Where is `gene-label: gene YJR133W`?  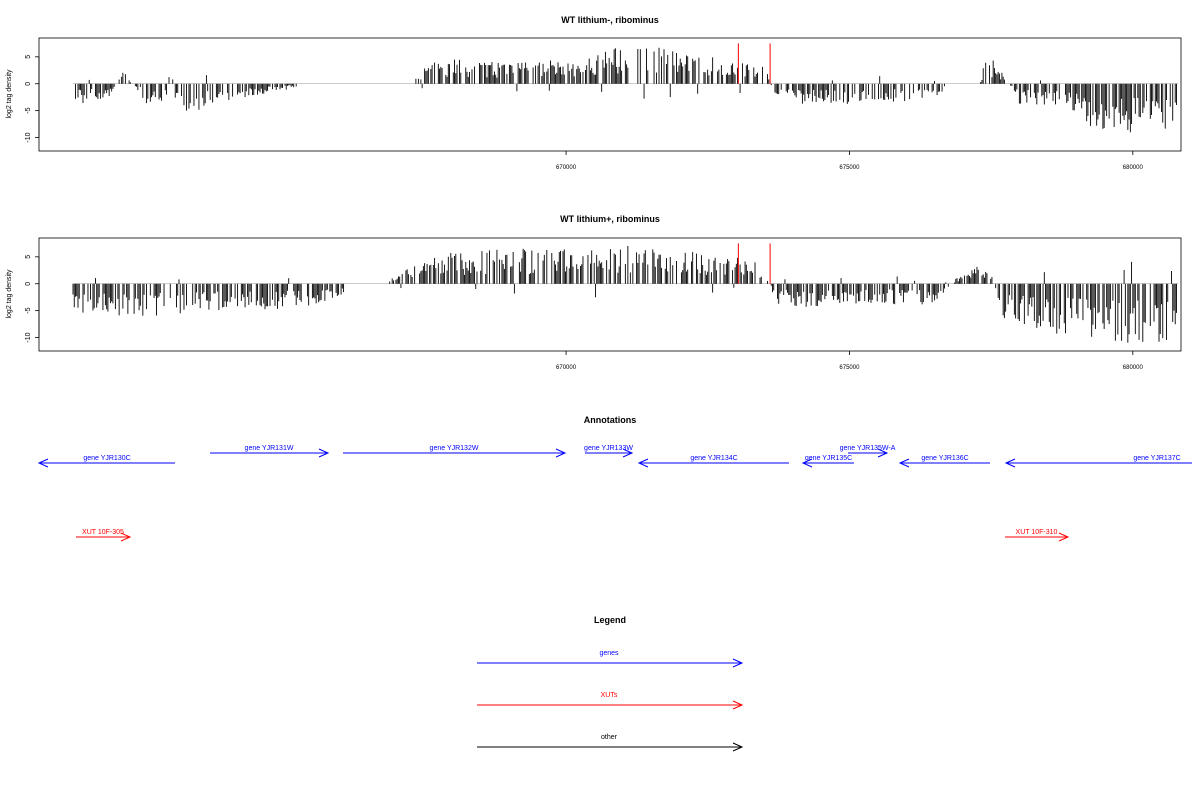
gene-label: gene YJR133W is located at coordinates (608, 448).